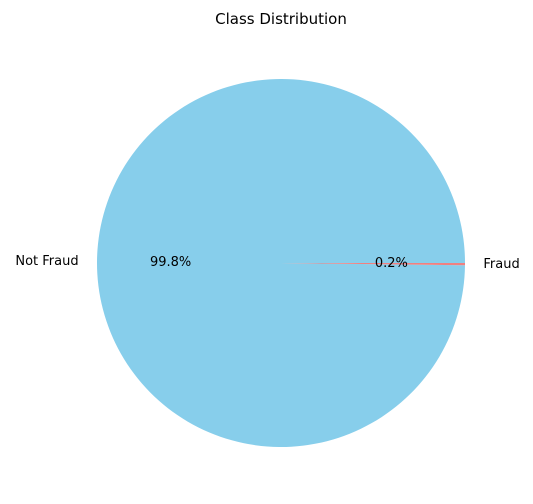 This screenshot has height=504, width=533. I want to click on chart-title: Class Distribution, so click(281, 19).